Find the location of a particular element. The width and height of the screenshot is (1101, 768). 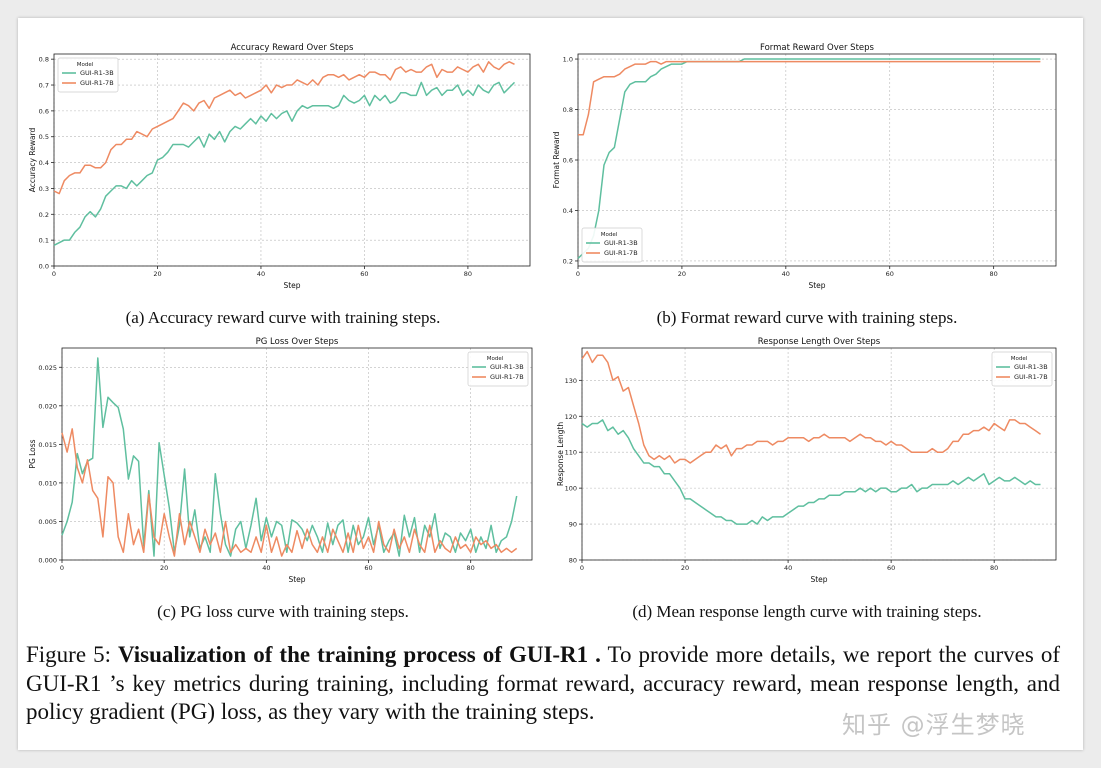

chart-title: Response Length Over Steps is located at coordinates (819, 342).